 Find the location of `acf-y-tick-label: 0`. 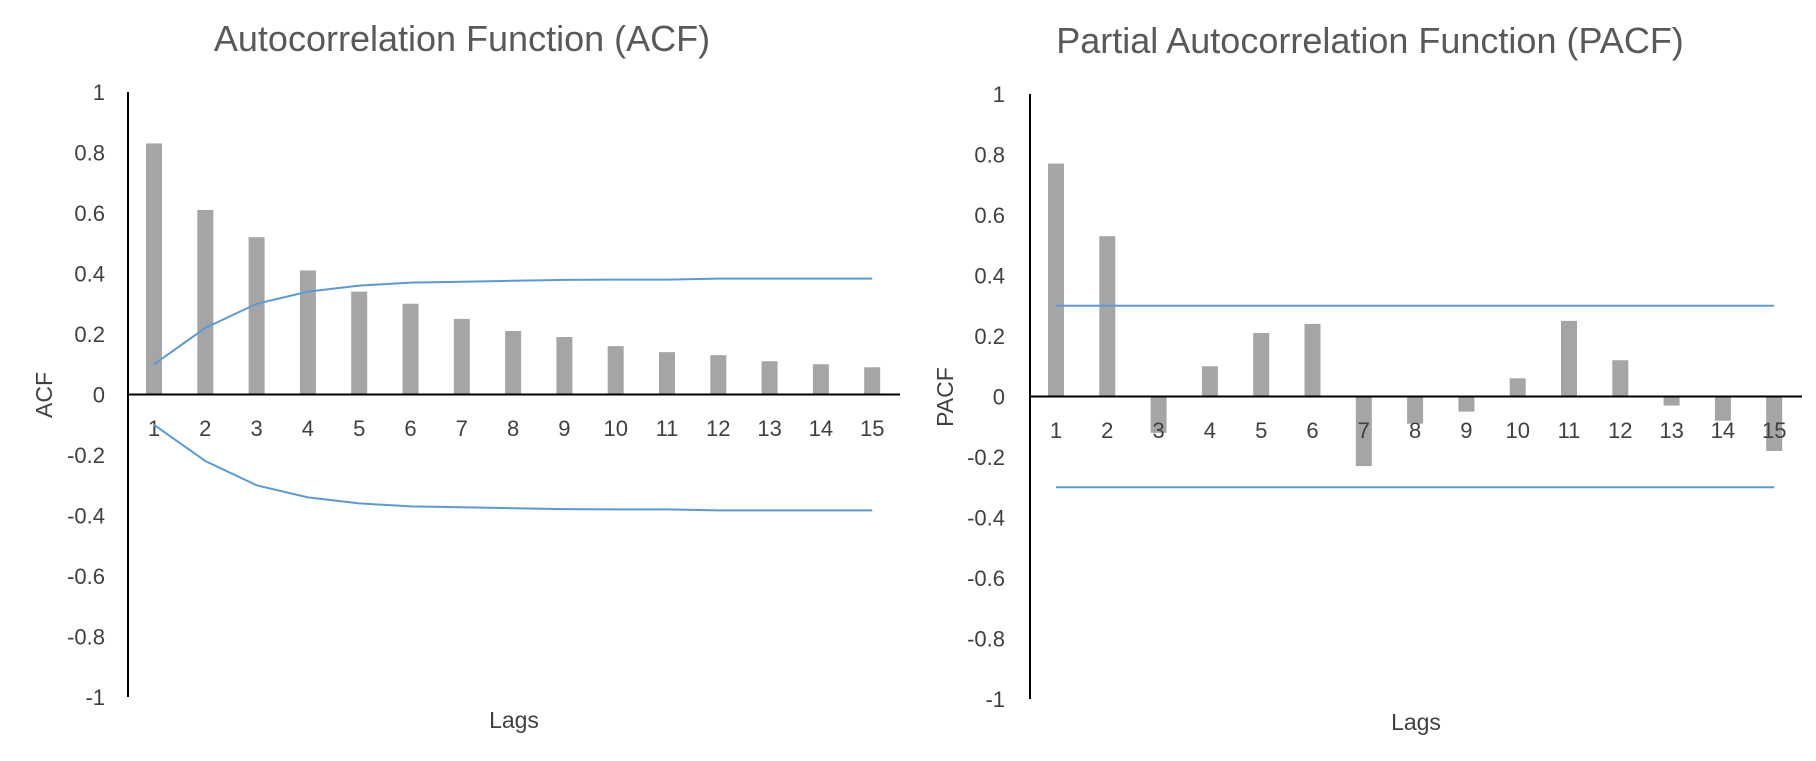

acf-y-tick-label: 0 is located at coordinates (99, 395).